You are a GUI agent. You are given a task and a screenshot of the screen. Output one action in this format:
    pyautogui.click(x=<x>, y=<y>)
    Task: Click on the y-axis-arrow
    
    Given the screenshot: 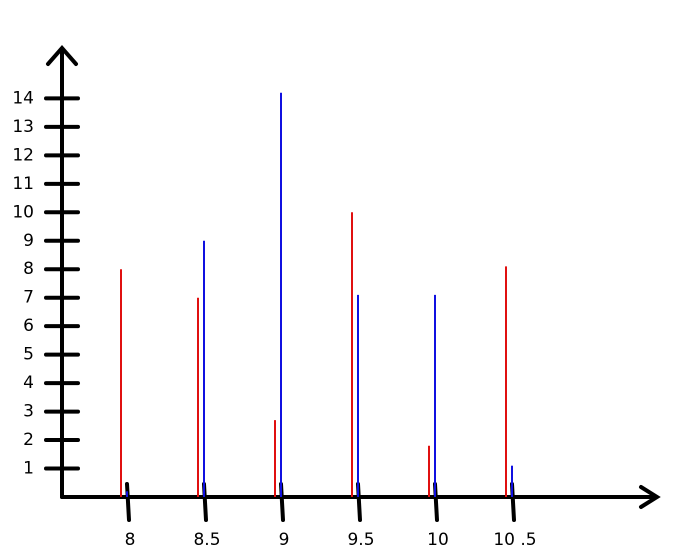 What is the action you would take?
    pyautogui.click(x=62, y=55)
    